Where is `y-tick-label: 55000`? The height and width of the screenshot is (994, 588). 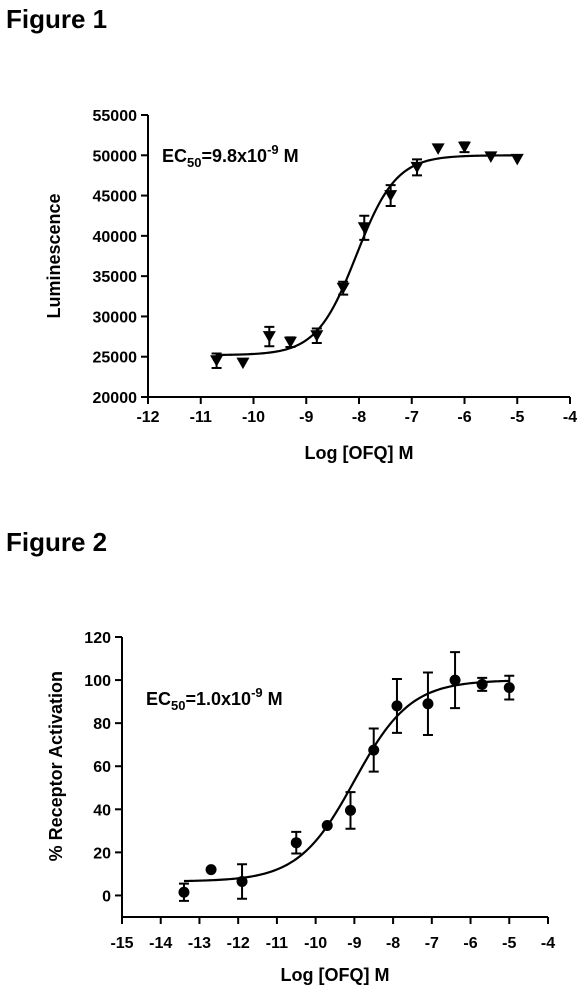
y-tick-label: 55000 is located at coordinates (115, 116).